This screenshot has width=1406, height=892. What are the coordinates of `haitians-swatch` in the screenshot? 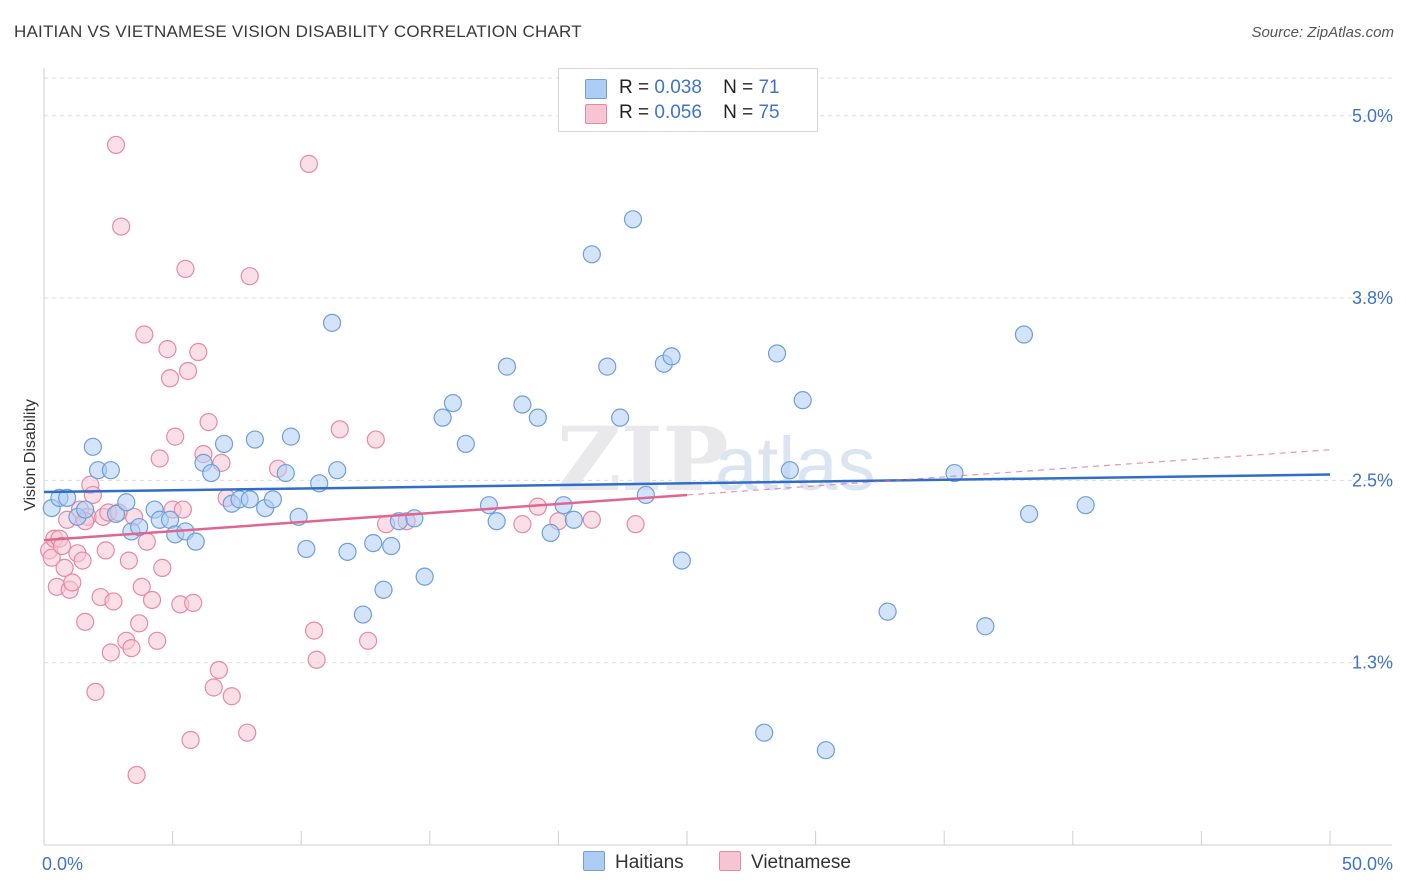 It's located at (596, 89).